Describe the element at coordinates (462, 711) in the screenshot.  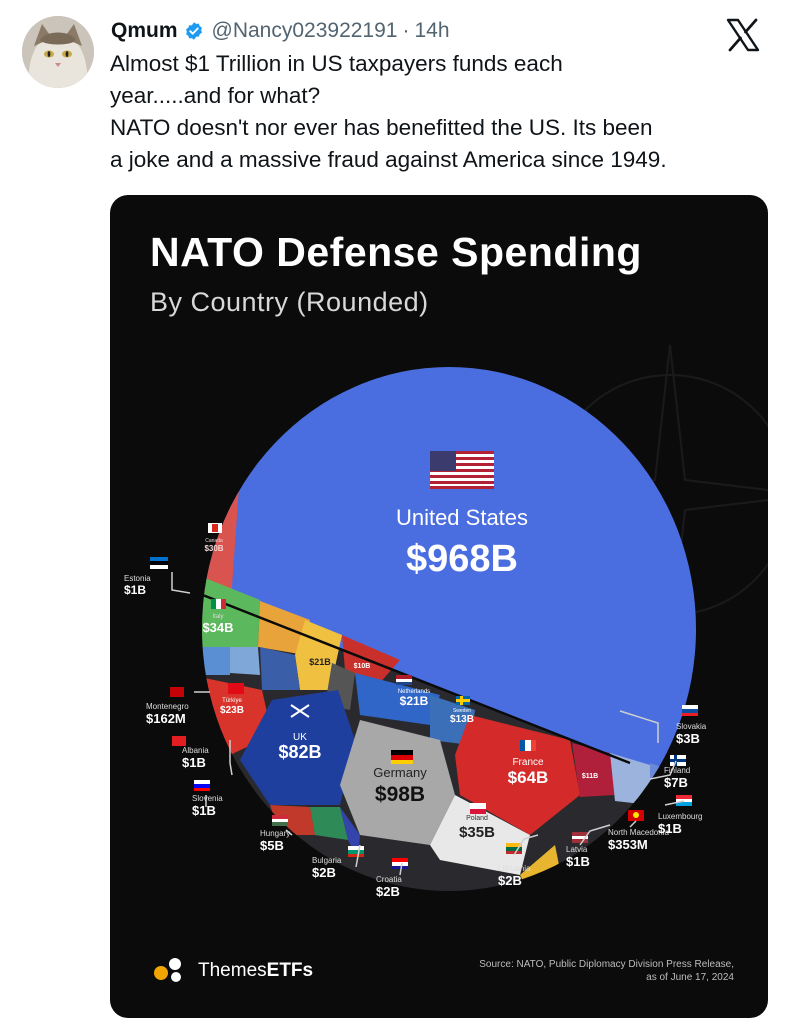
I see `country-label-sweden: Sweden` at that location.